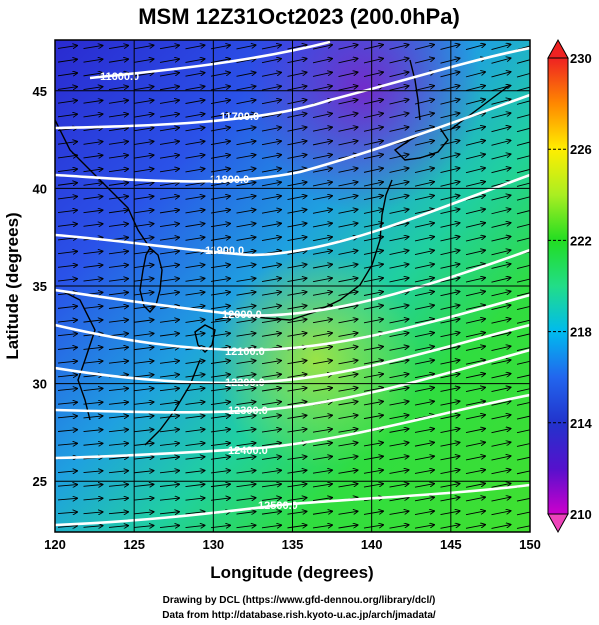 Image resolution: width=599 pixels, height=625 pixels. I want to click on colorbar-top-arrow, so click(558, 48).